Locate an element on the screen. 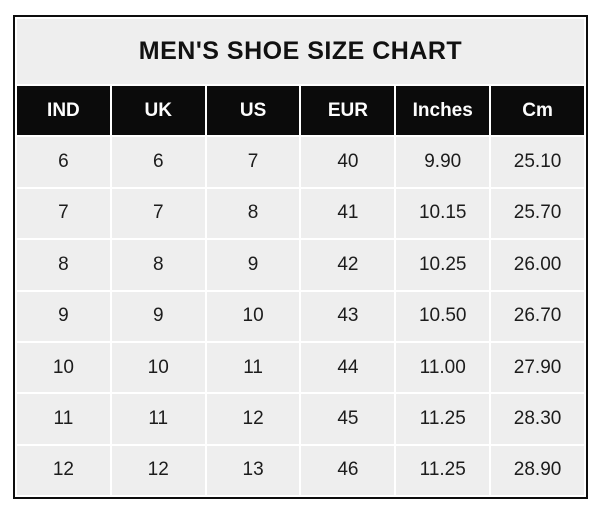 The height and width of the screenshot is (521, 605). table-row: 8 8 9 42 10.25 26.00 is located at coordinates (300, 265).